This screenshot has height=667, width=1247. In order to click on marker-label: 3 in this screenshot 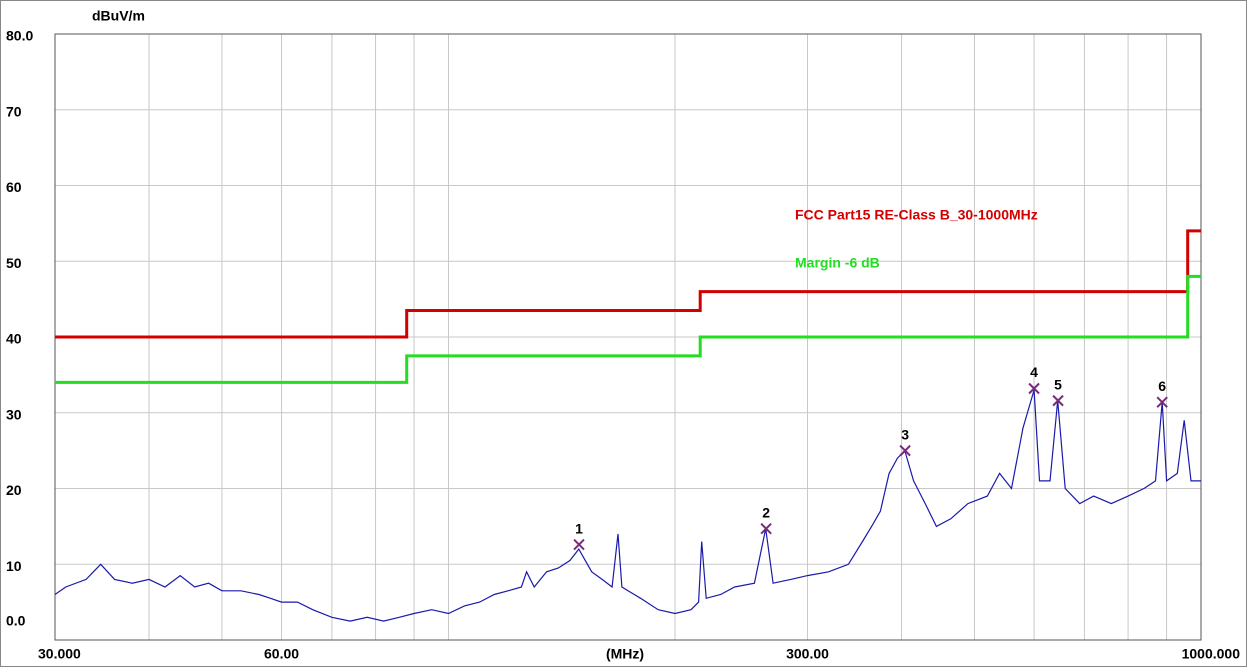, I will do `click(905, 434)`.